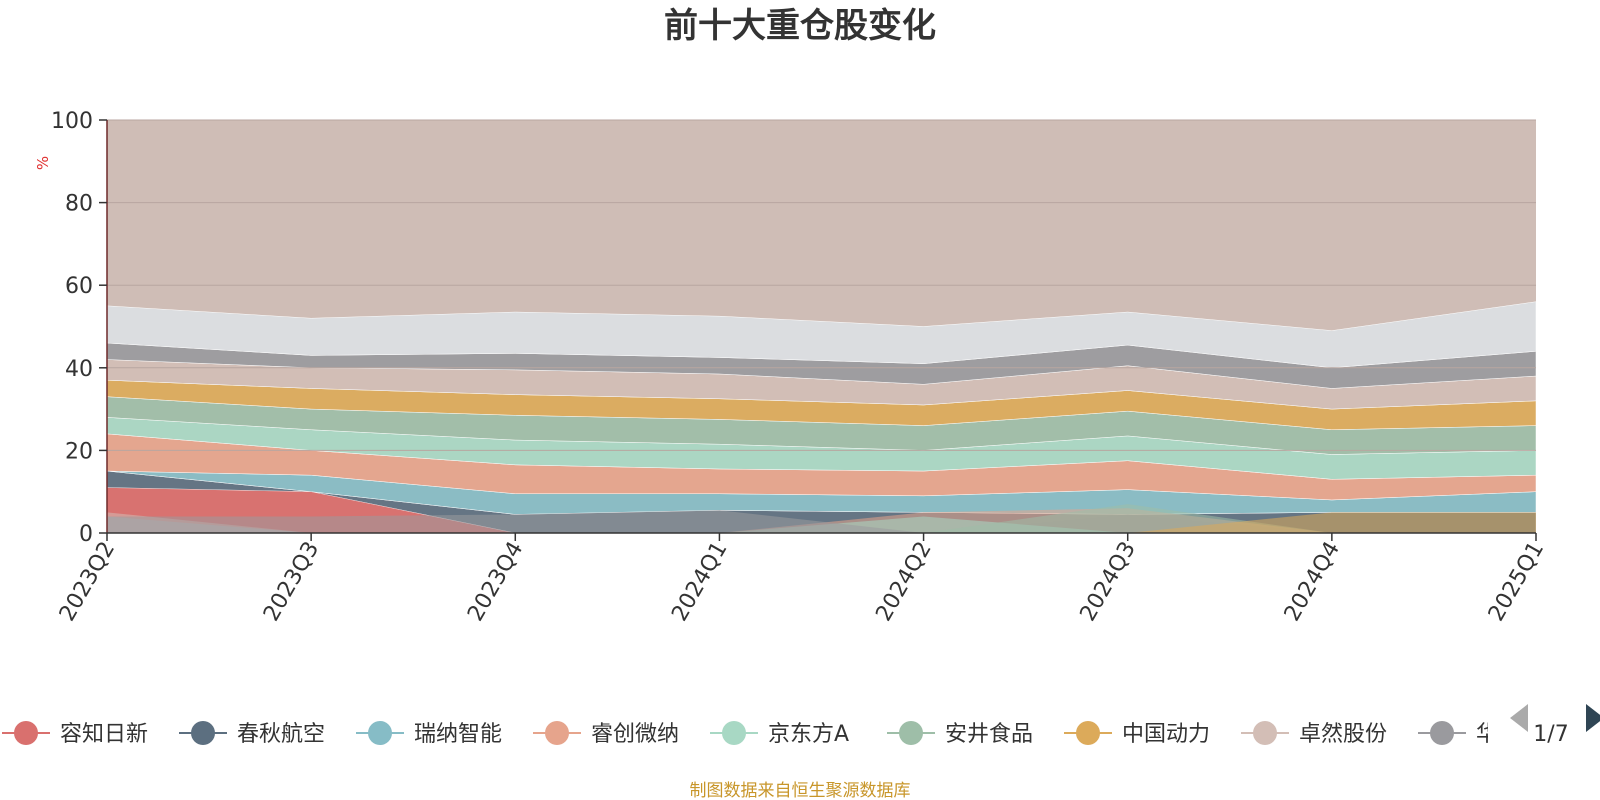 The image size is (1600, 800). Describe the element at coordinates (1458, 734) in the screenshot. I see `legend-item-华: 华` at that location.